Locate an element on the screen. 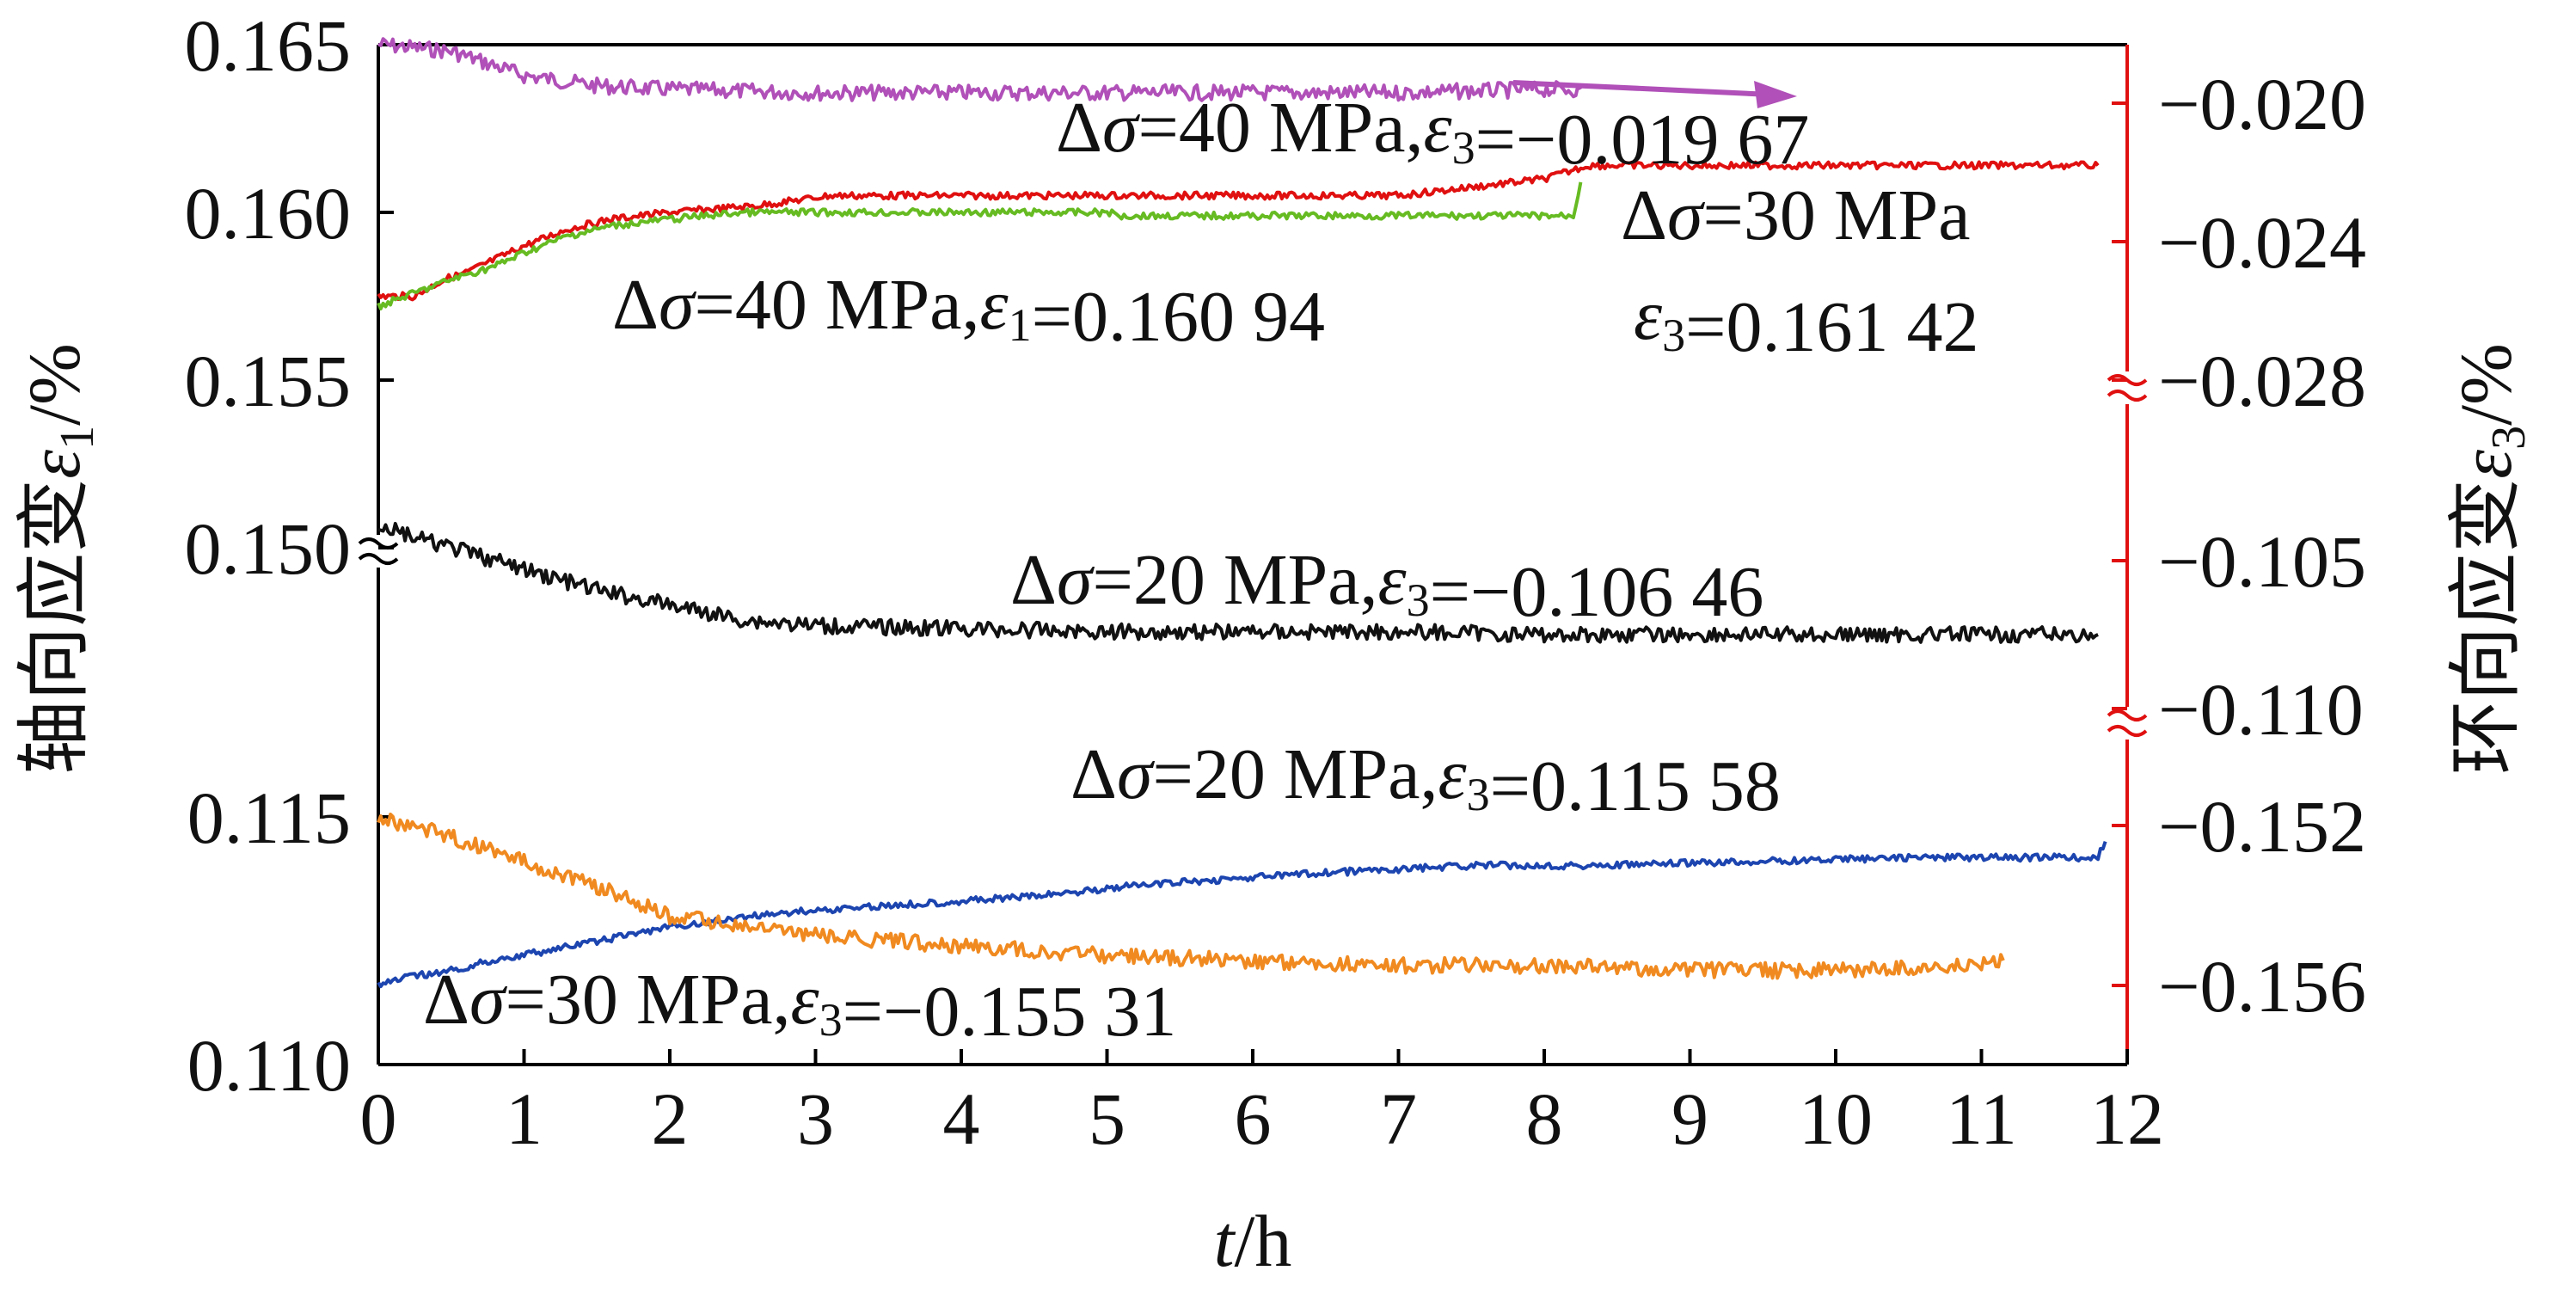 Image resolution: width=2576 pixels, height=1289 pixels. x-tick-label: 1 is located at coordinates (524, 1118).